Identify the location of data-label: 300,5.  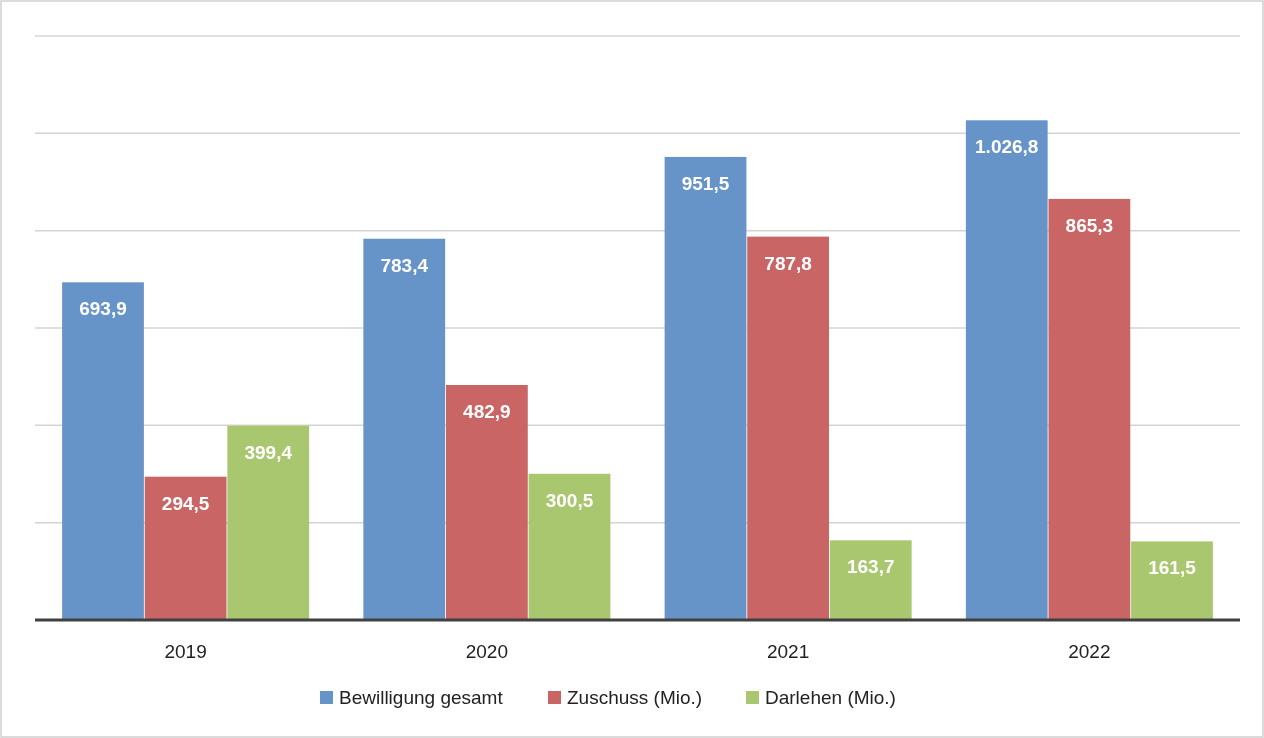
(569, 500).